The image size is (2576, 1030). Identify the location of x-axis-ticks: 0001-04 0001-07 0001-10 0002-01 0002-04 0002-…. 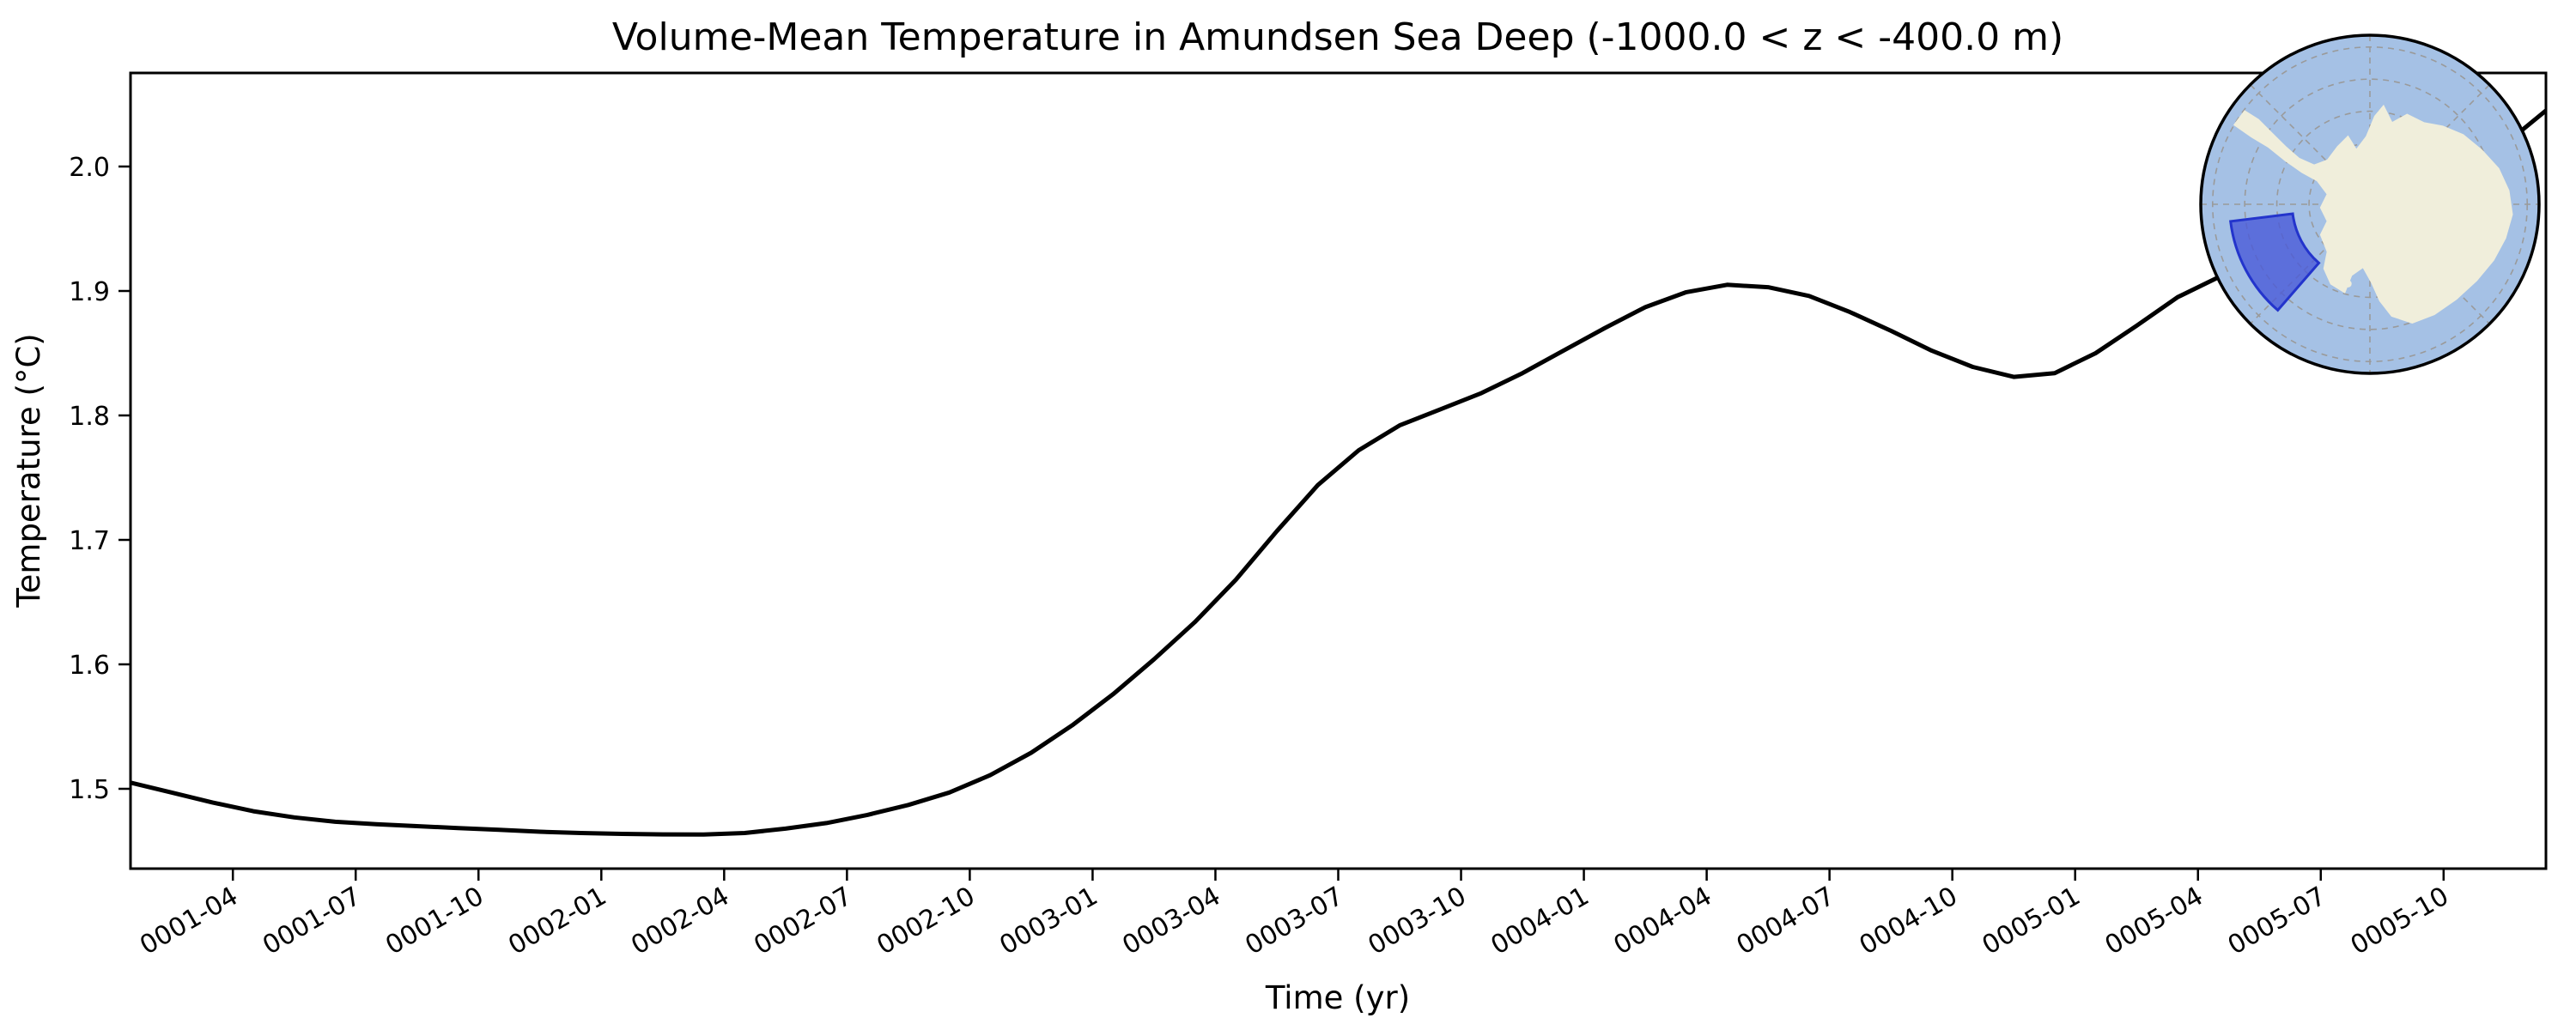
(1294, 915).